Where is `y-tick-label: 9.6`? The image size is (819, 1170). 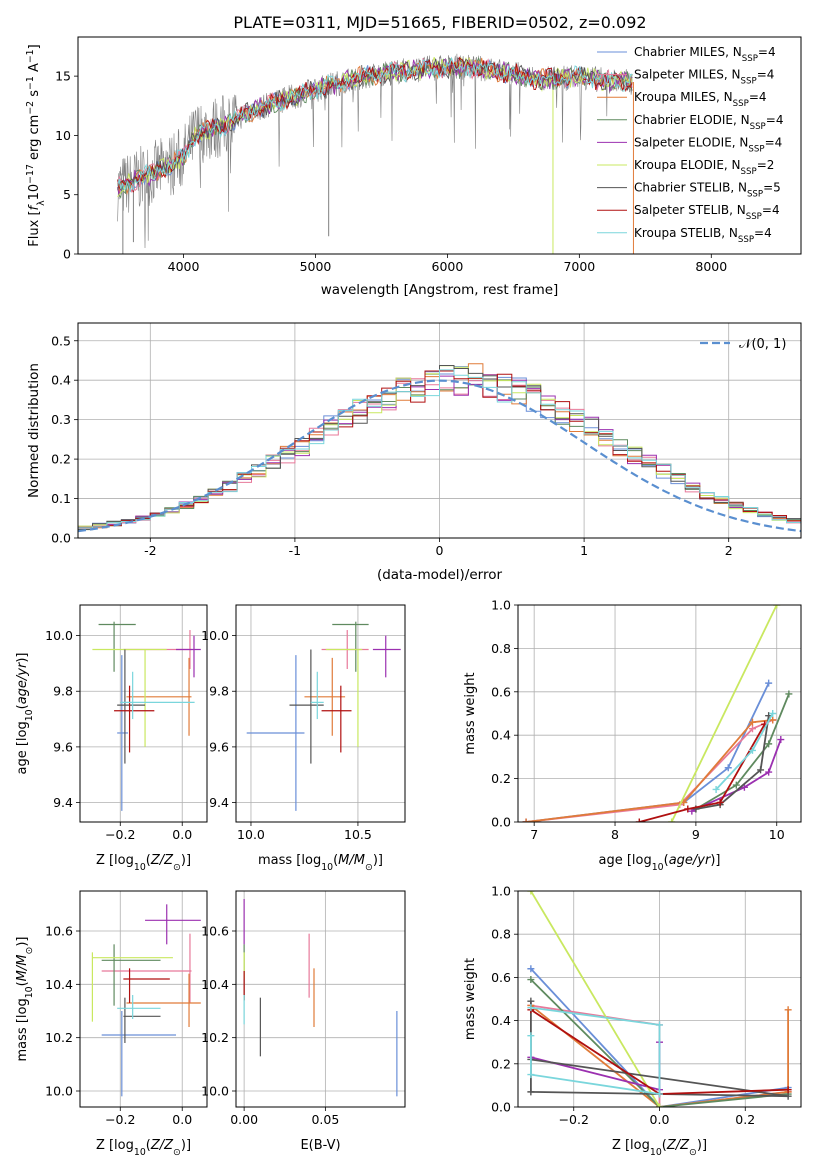 y-tick-label: 9.6 is located at coordinates (63, 746).